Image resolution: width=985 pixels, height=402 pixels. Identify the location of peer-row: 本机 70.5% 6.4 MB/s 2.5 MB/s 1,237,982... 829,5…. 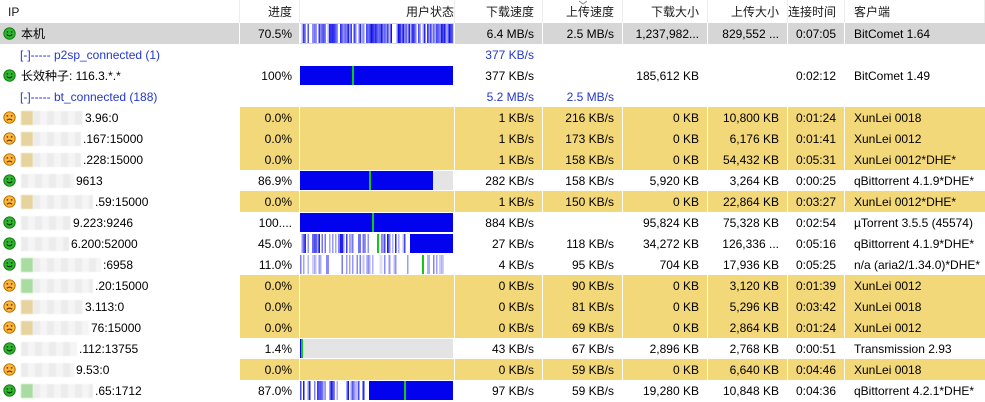
(492, 33).